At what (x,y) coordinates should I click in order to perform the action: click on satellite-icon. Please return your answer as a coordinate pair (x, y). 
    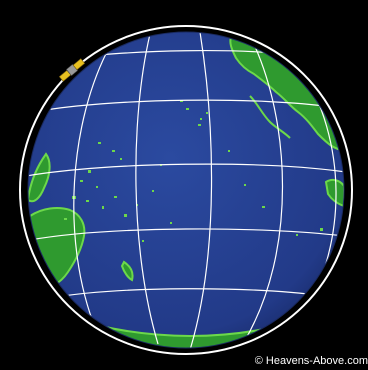
    Looking at the image, I should click on (72, 70).